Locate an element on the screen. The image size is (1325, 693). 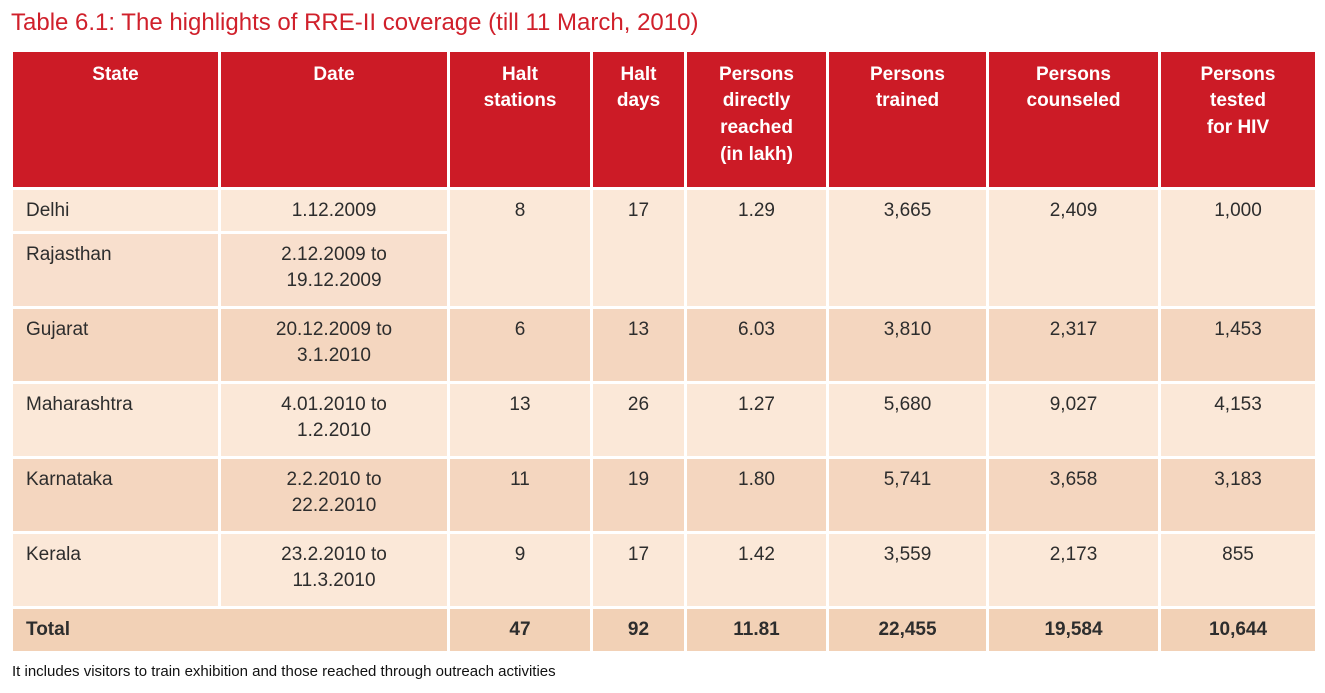
cell-persons-trained: 3,665 is located at coordinates (907, 248).